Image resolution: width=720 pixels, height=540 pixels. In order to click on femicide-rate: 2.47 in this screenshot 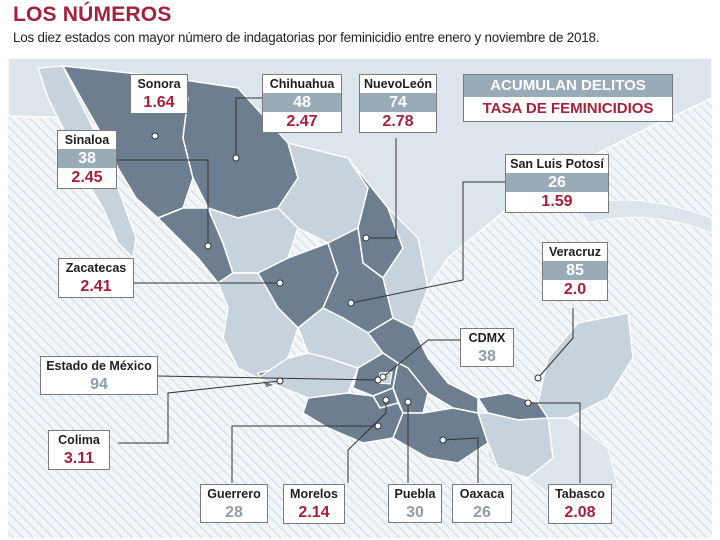, I will do `click(302, 121)`.